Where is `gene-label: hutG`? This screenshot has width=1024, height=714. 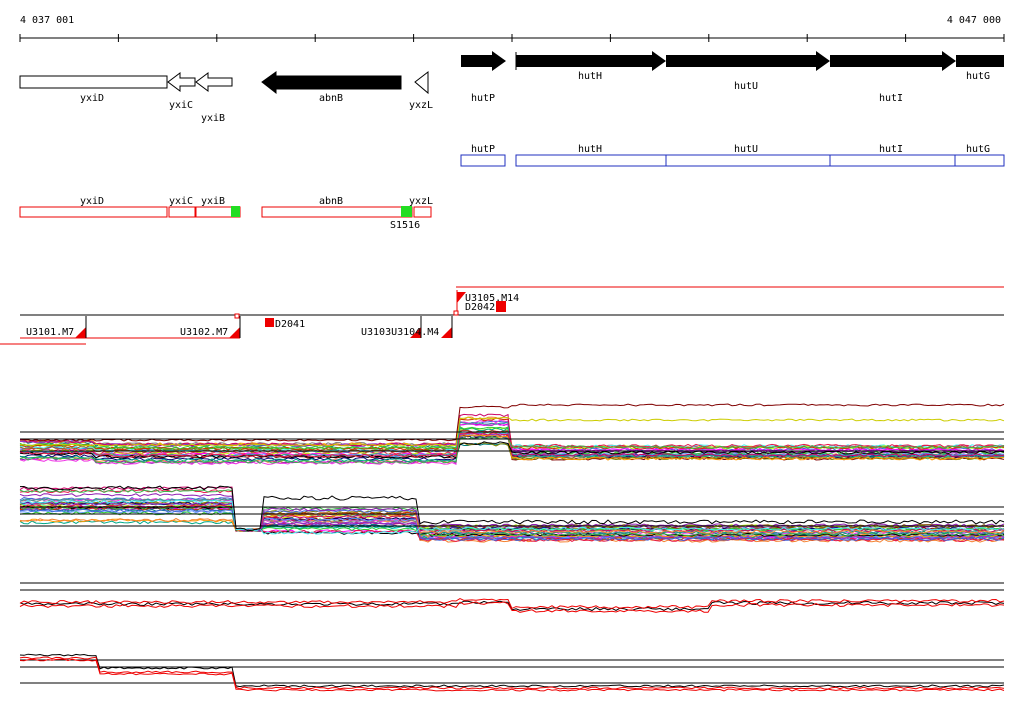 gene-label: hutG is located at coordinates (978, 76).